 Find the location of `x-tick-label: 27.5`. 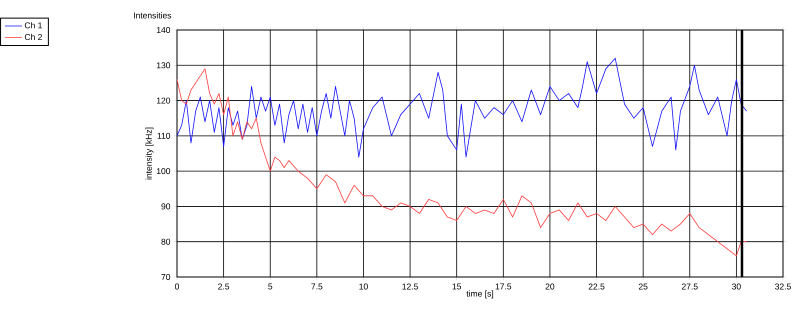

x-tick-label: 27.5 is located at coordinates (690, 287).